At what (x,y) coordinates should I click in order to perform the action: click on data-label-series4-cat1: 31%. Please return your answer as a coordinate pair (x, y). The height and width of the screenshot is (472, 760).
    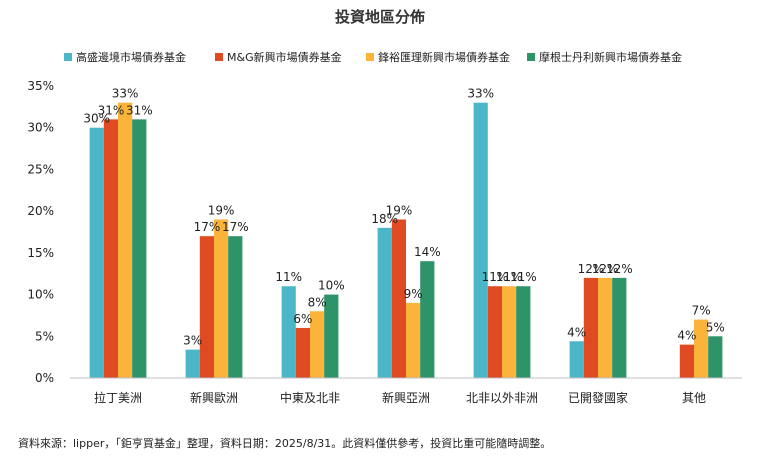
    Looking at the image, I should click on (139, 110).